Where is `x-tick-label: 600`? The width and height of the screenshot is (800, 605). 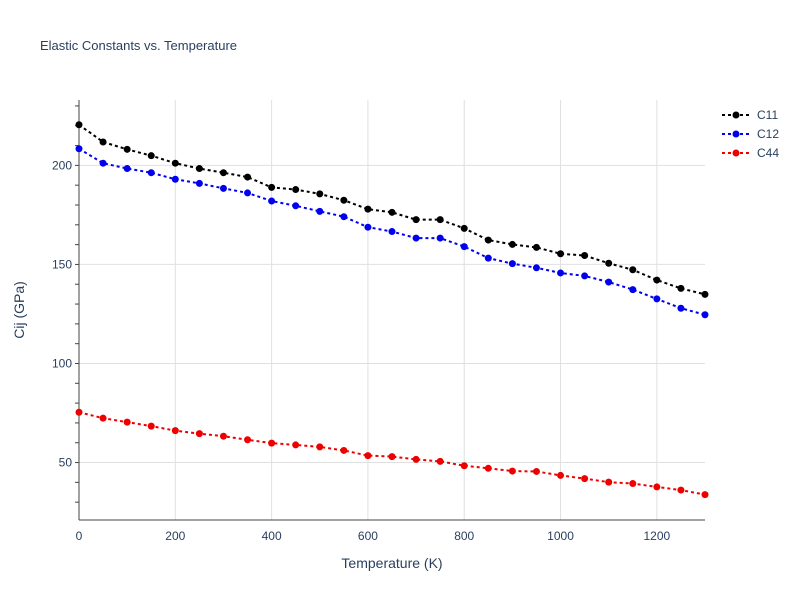
x-tick-label: 600 is located at coordinates (368, 536).